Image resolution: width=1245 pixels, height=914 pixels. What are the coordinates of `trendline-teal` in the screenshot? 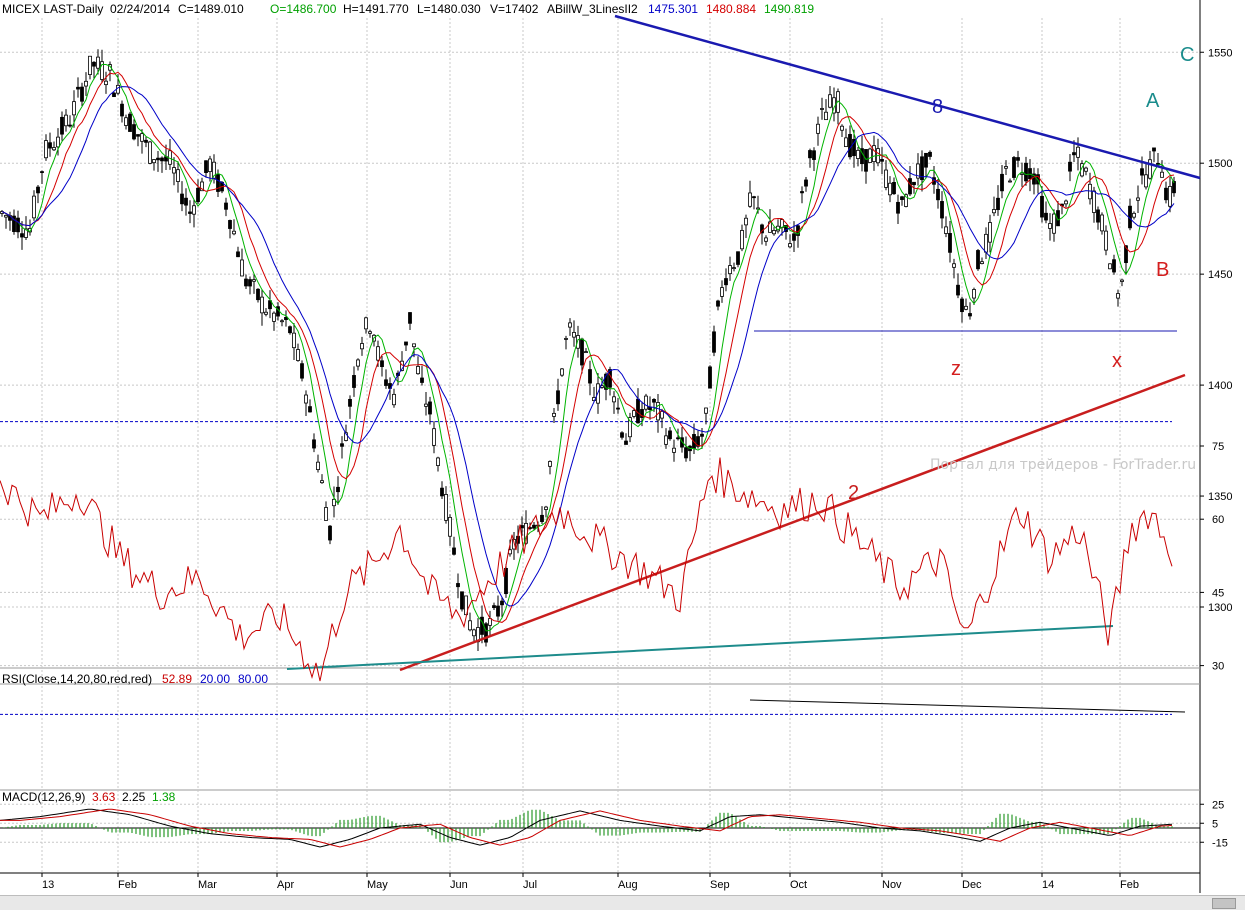 It's located at (700, 647).